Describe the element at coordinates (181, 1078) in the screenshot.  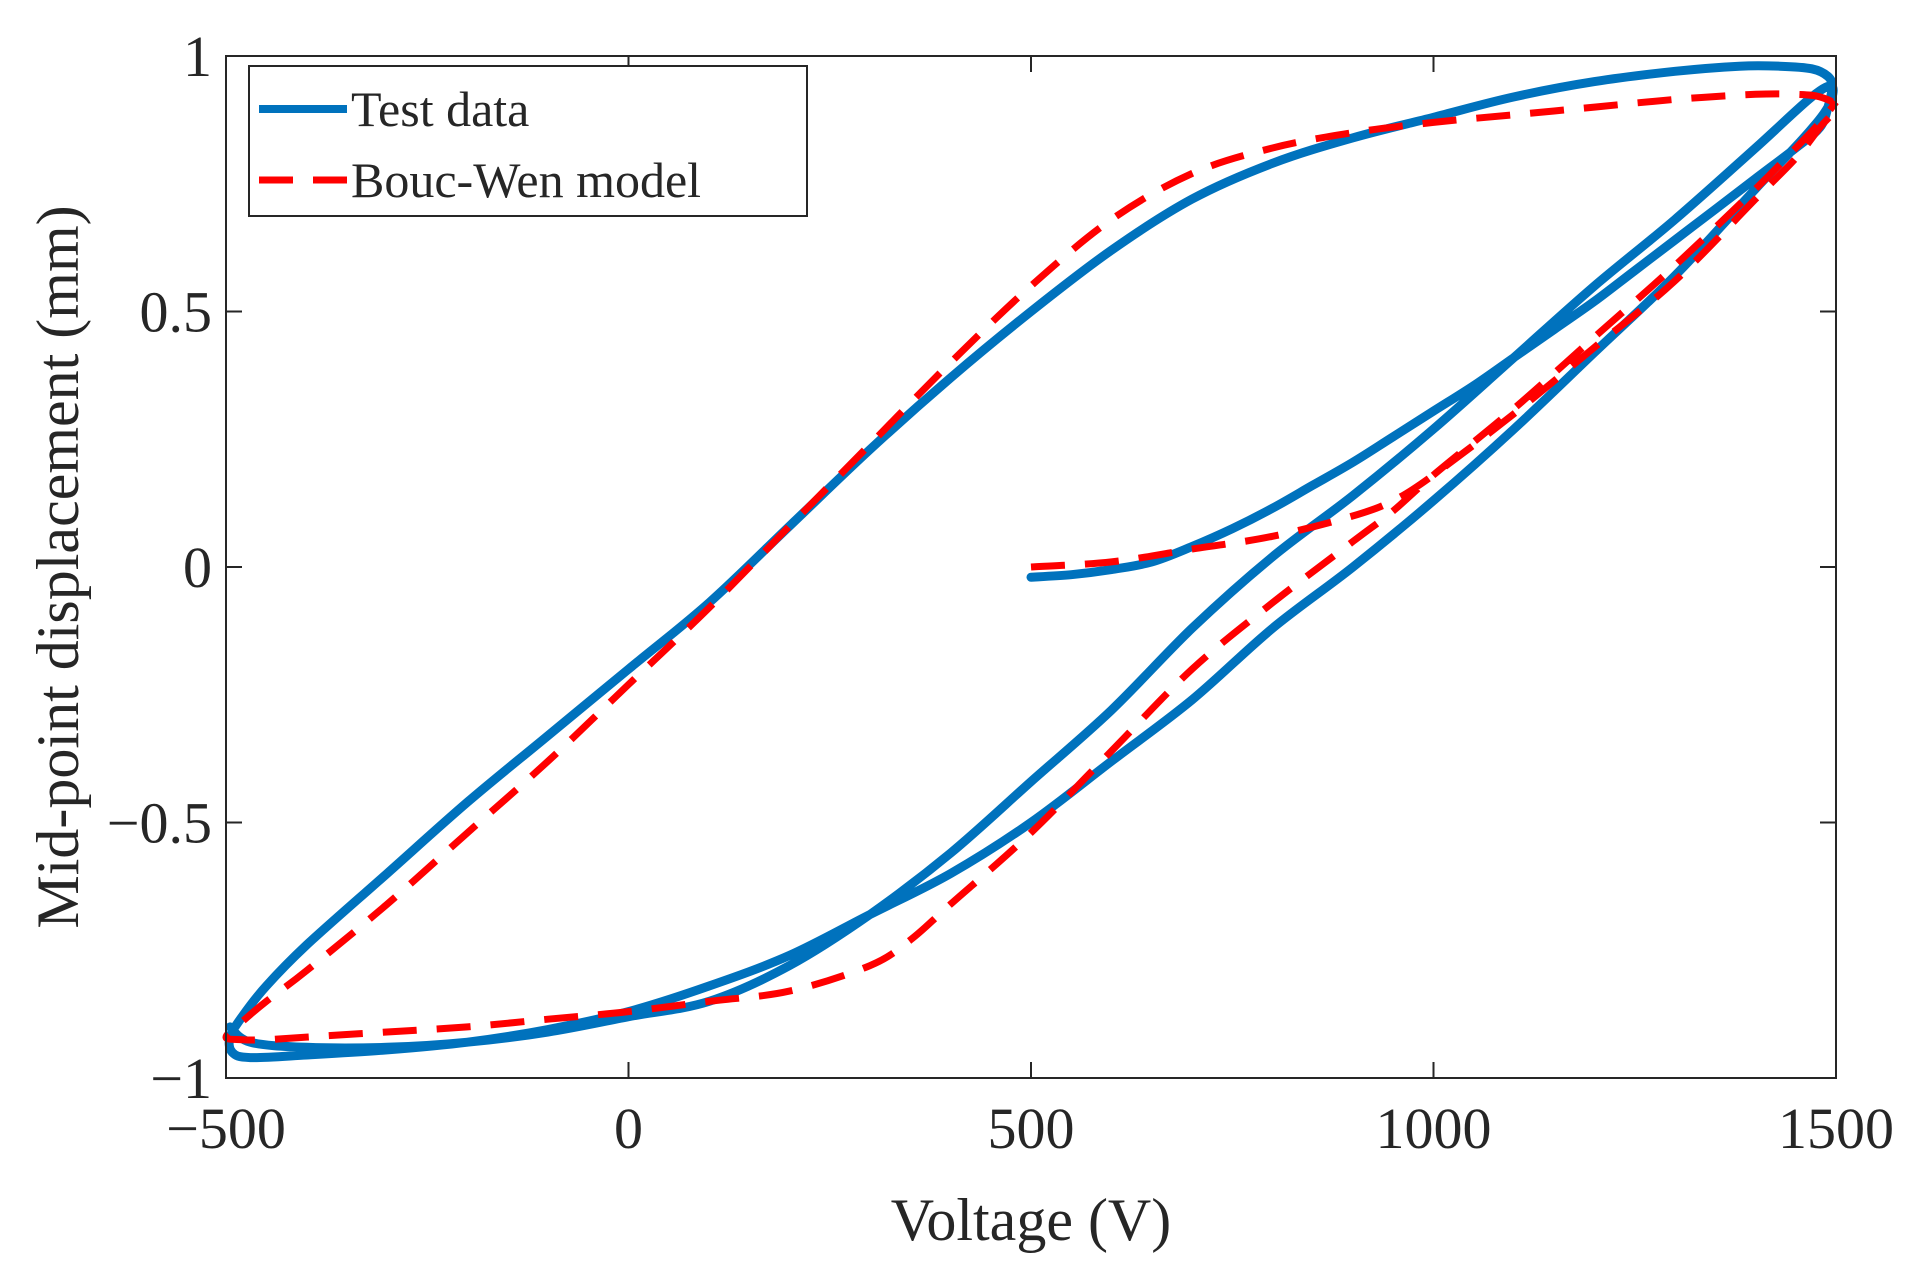
I see `y-tick-label: −1` at that location.